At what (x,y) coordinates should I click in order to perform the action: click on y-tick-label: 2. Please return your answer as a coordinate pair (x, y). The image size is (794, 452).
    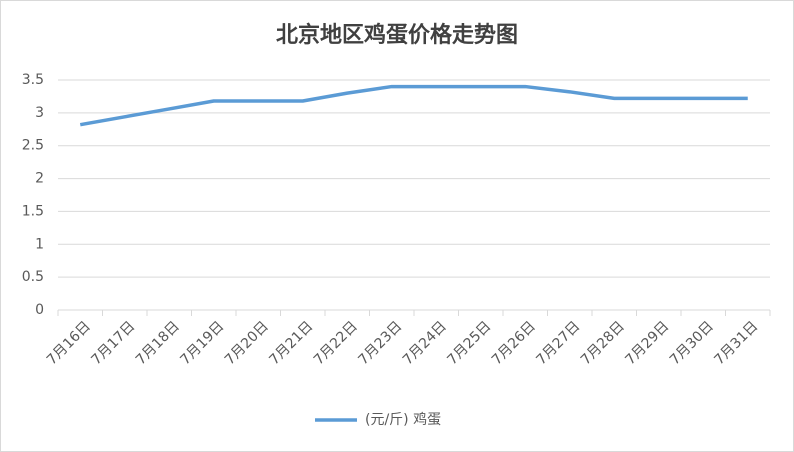
    Looking at the image, I should click on (39, 179).